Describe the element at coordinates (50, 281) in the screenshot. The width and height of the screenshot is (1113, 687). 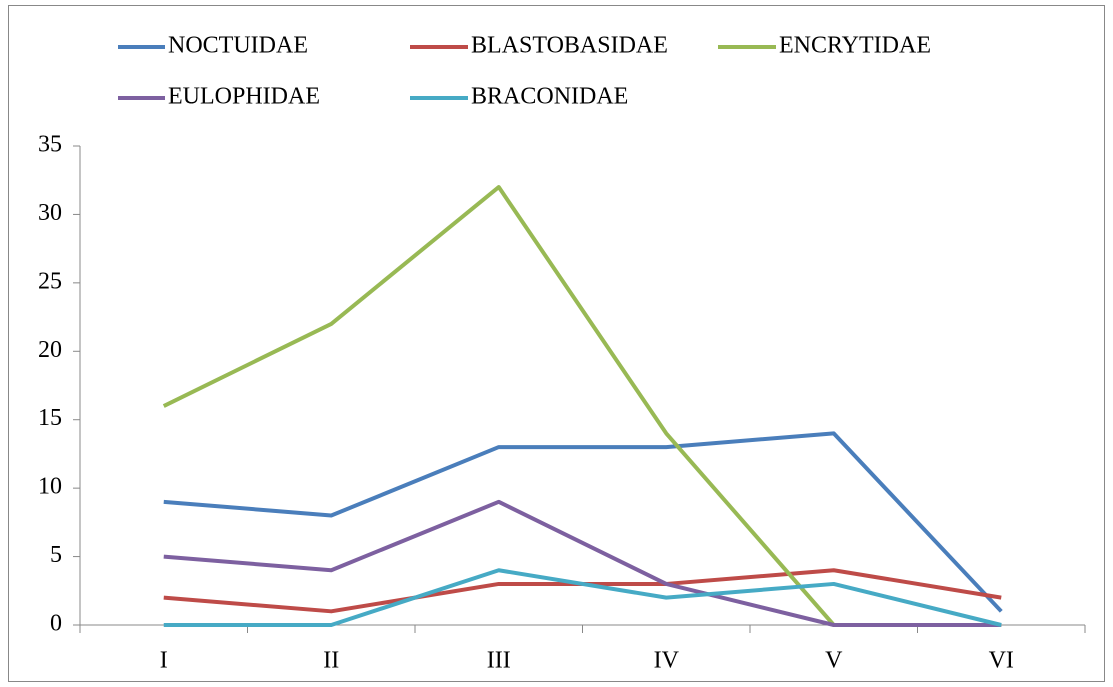
I see `y-tick-label: 25` at that location.